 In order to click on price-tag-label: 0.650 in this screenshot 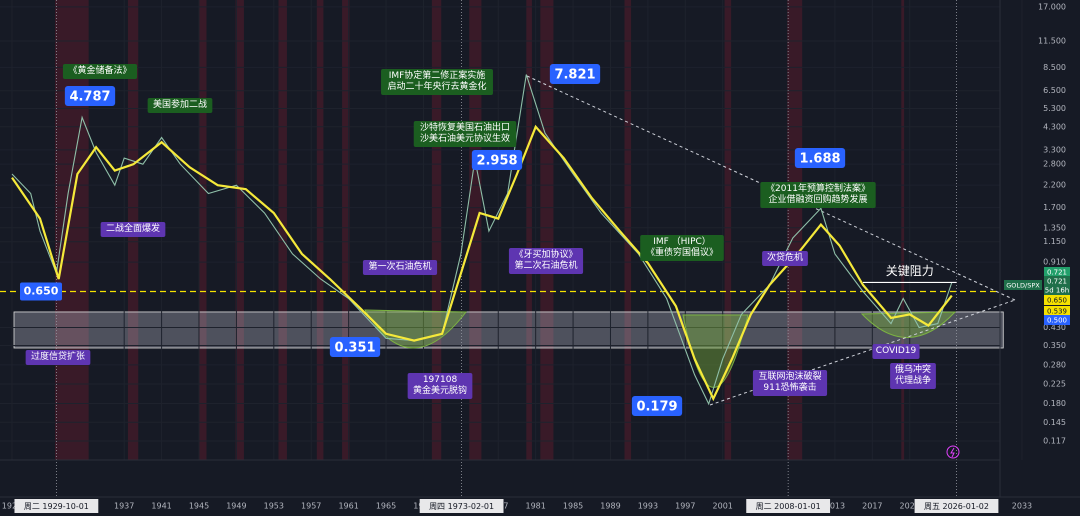, I will do `click(1057, 301)`.